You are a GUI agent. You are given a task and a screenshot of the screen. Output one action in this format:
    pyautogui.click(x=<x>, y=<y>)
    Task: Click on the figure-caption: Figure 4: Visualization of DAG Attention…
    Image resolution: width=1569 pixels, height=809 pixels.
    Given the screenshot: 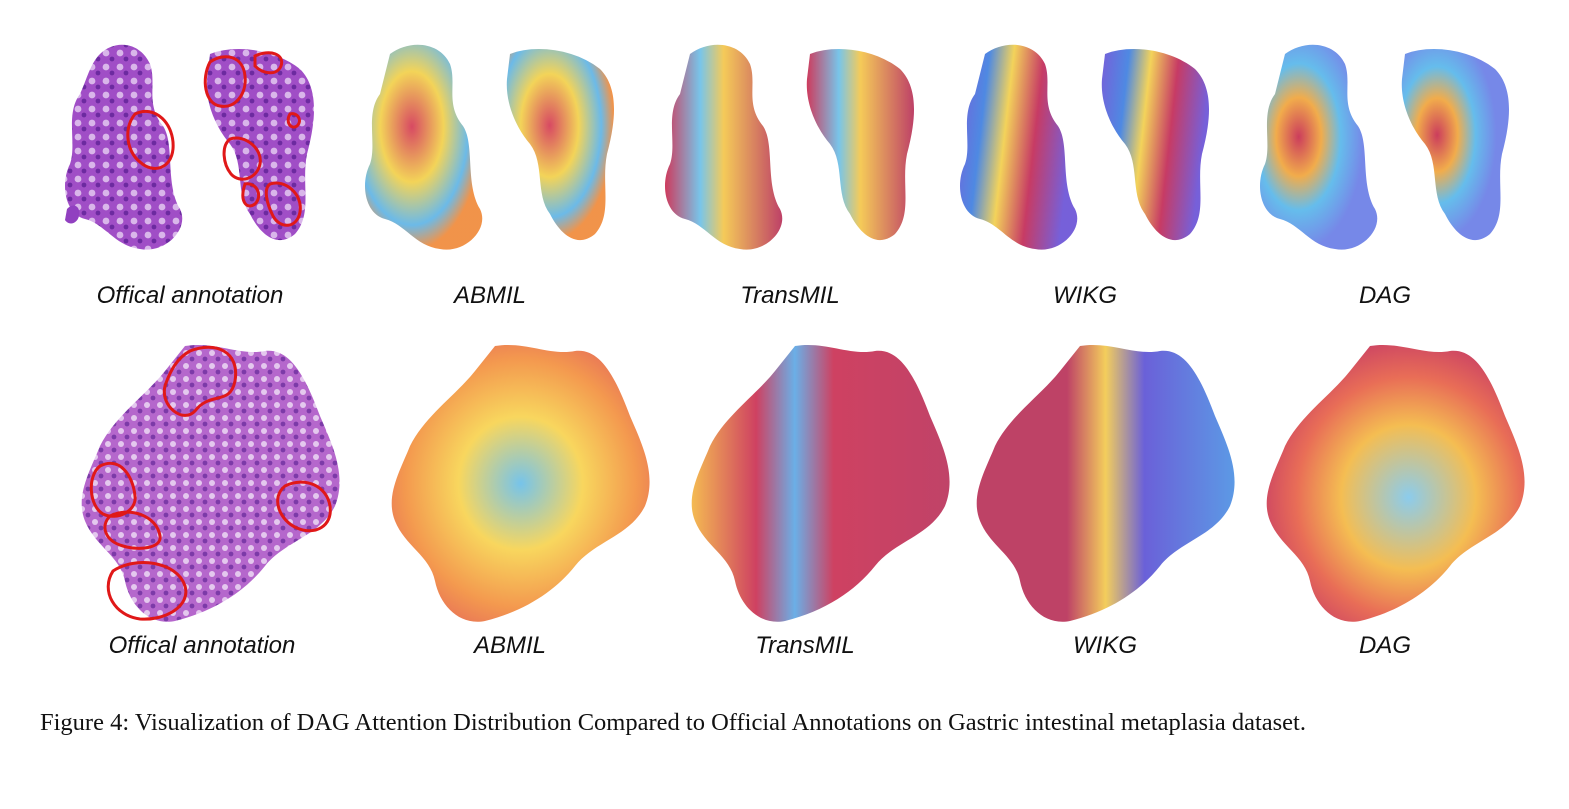 What is the action you would take?
    pyautogui.click(x=673, y=722)
    